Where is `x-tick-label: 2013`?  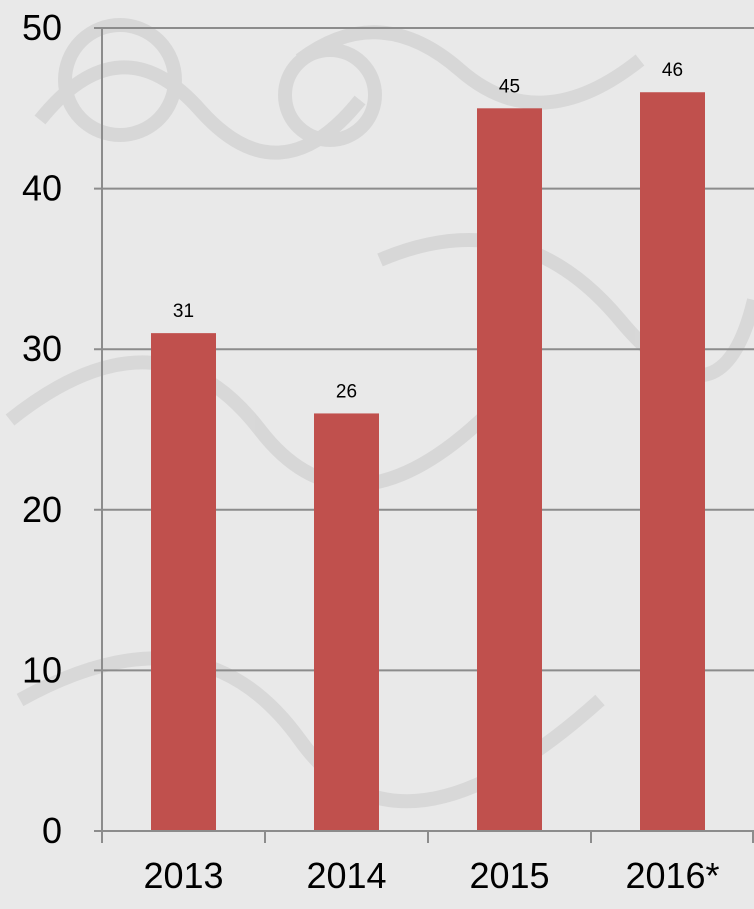 x-tick-label: 2013 is located at coordinates (183, 875).